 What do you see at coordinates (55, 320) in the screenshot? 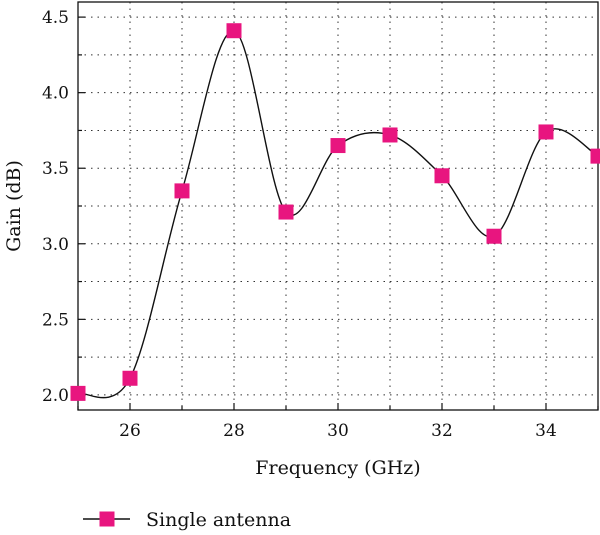
I see `y-tick-label: 2.5` at bounding box center [55, 320].